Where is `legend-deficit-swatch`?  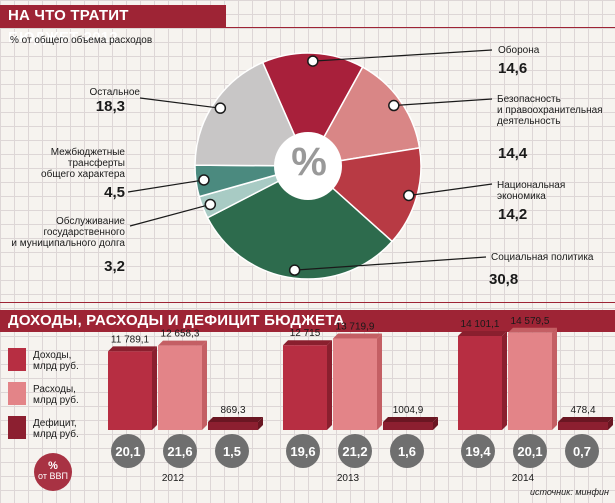
legend-deficit-swatch is located at coordinates (17, 427).